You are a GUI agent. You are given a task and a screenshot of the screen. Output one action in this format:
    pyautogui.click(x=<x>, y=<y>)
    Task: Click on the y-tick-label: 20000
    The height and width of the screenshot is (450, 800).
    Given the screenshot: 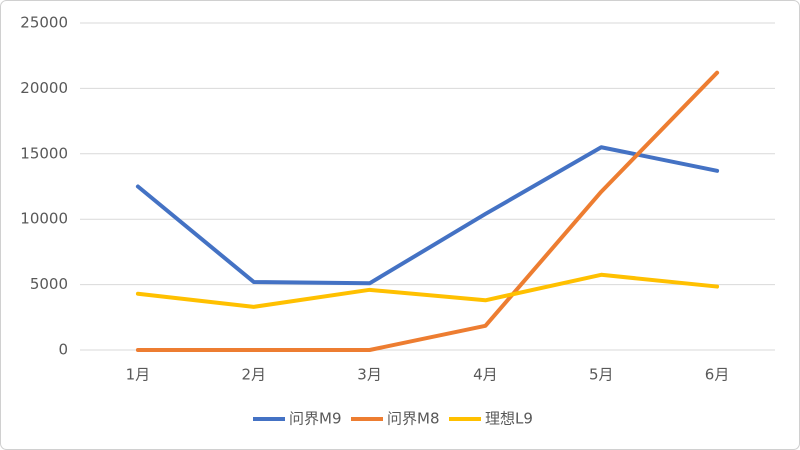 What is the action you would take?
    pyautogui.click(x=44, y=88)
    